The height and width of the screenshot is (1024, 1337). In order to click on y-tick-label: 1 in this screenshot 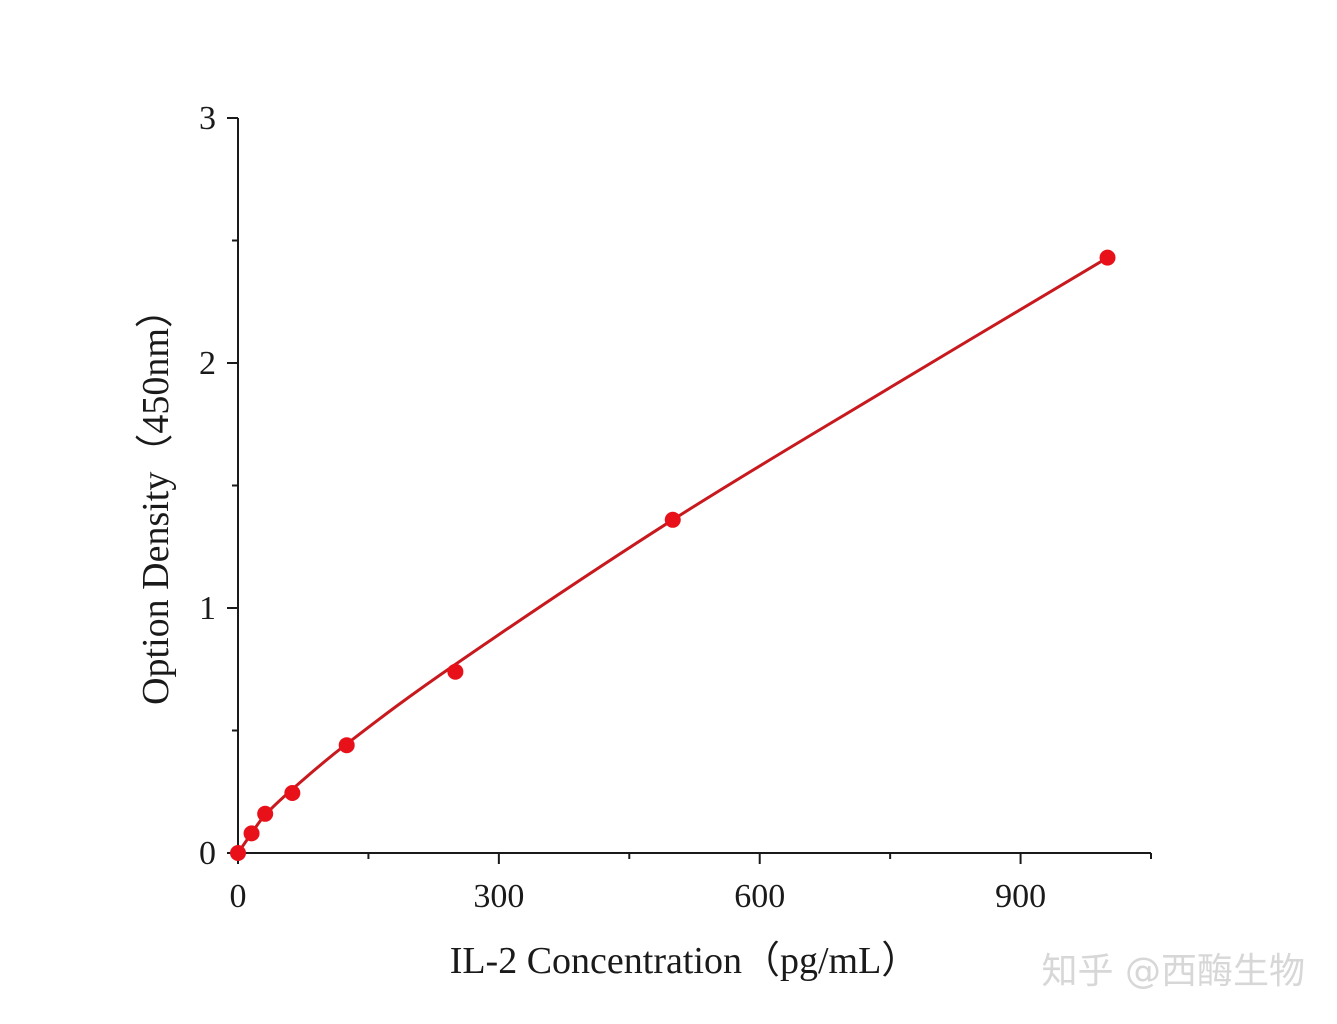, I will do `click(207, 608)`.